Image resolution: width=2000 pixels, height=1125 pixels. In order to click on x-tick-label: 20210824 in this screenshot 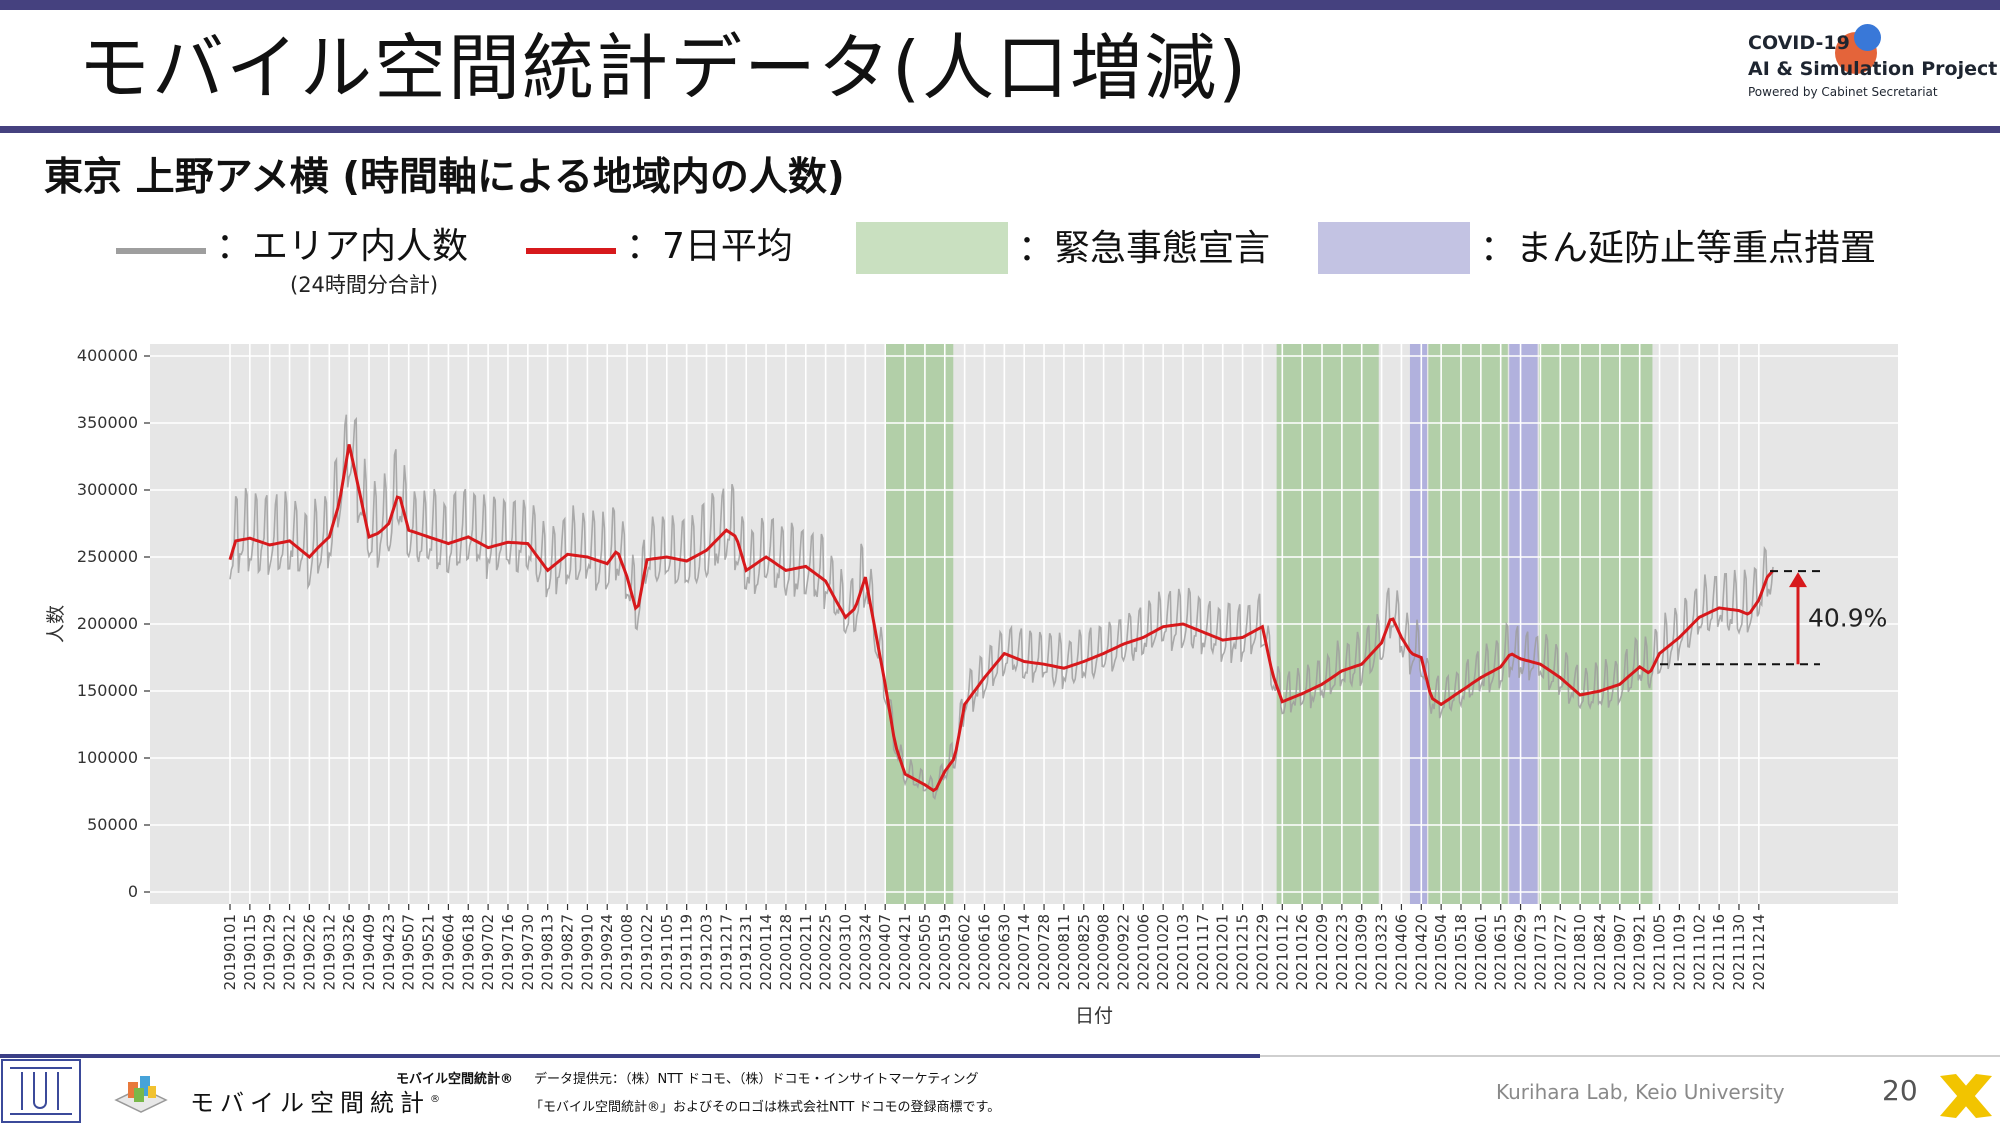, I will do `click(1600, 952)`.